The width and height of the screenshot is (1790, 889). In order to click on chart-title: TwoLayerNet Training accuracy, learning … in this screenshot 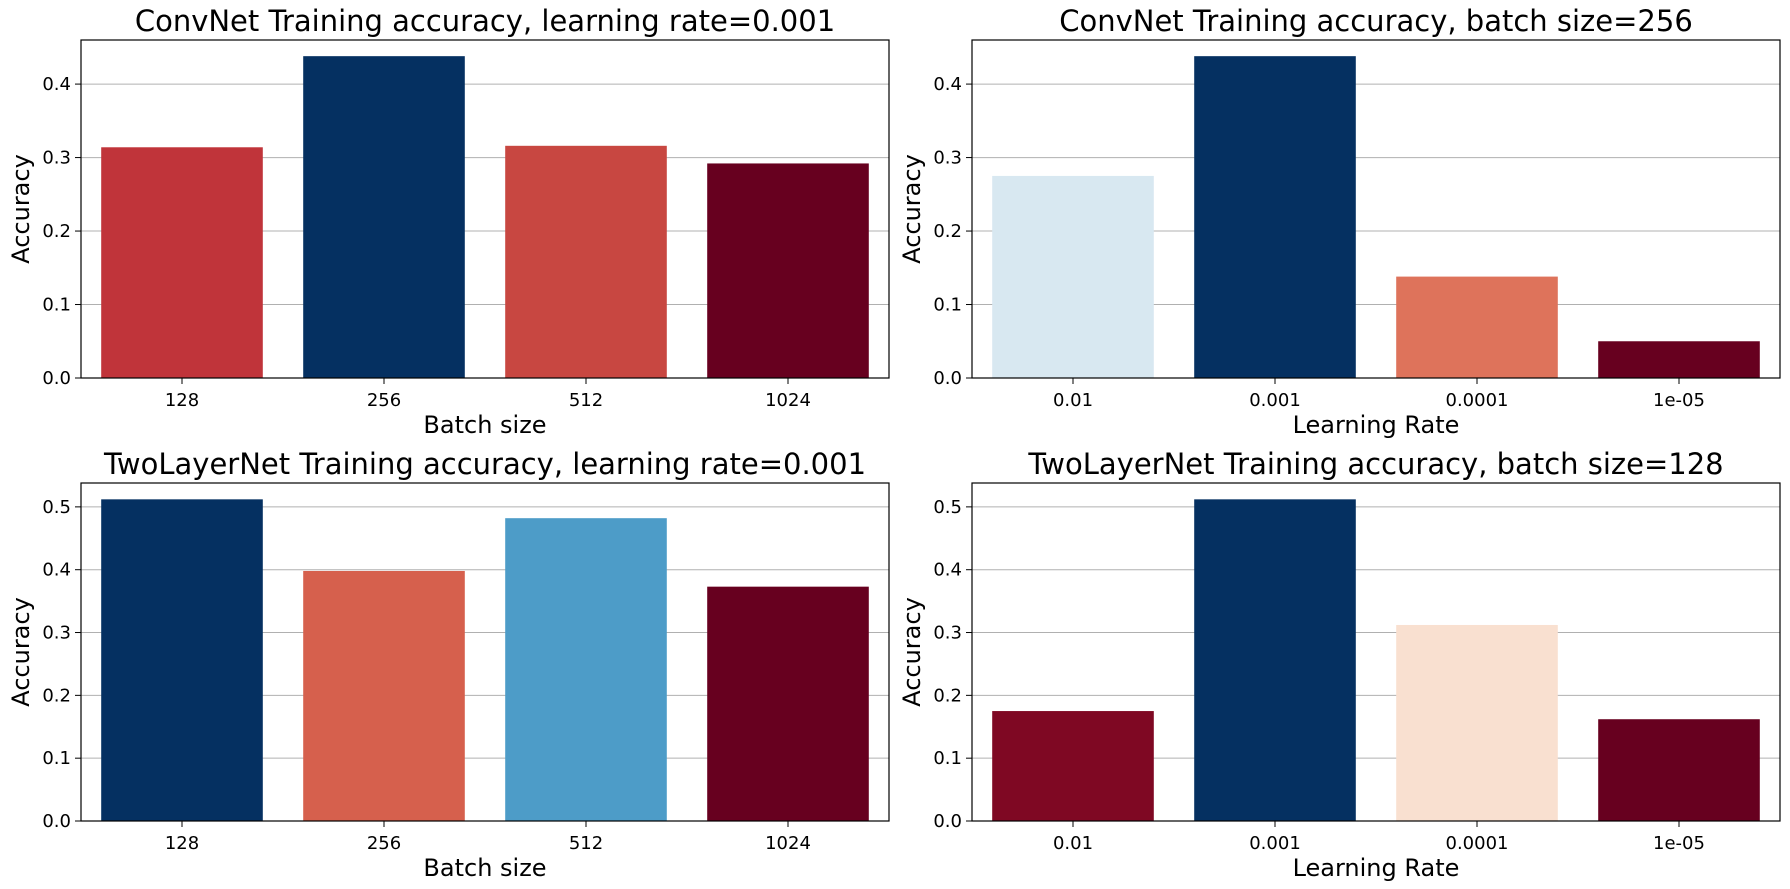, I will do `click(484, 464)`.